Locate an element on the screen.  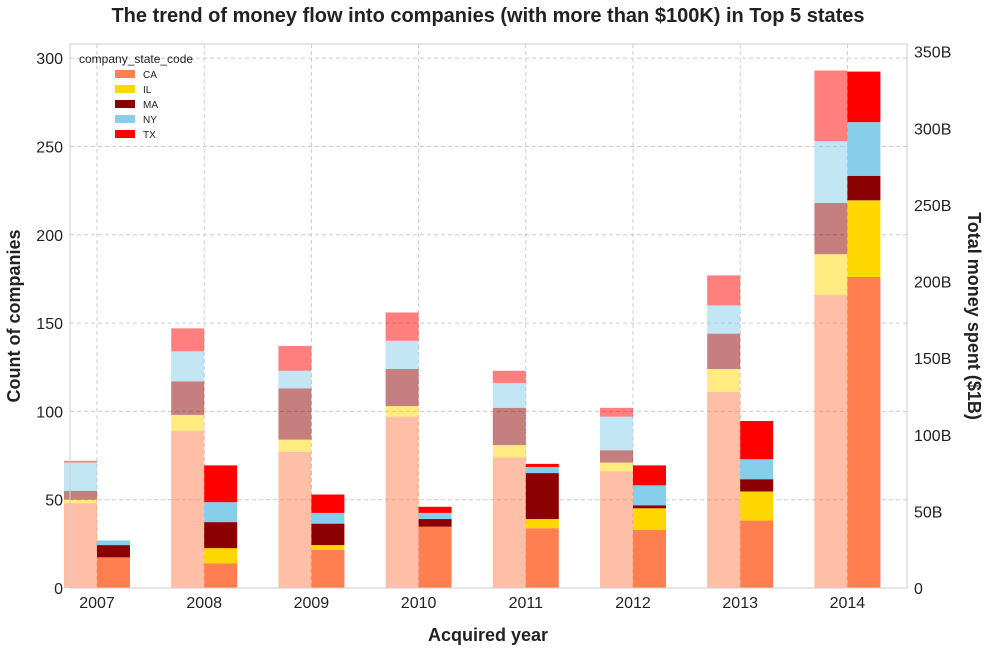
count-bar-2008-IL is located at coordinates (188, 422).